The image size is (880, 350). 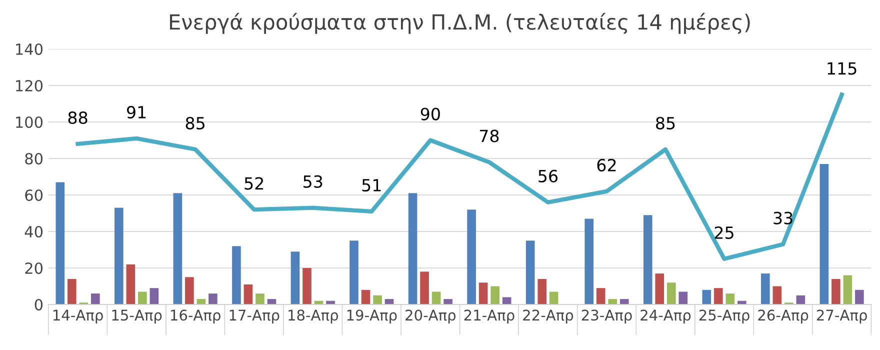 I want to click on data-label: 62, so click(x=606, y=165).